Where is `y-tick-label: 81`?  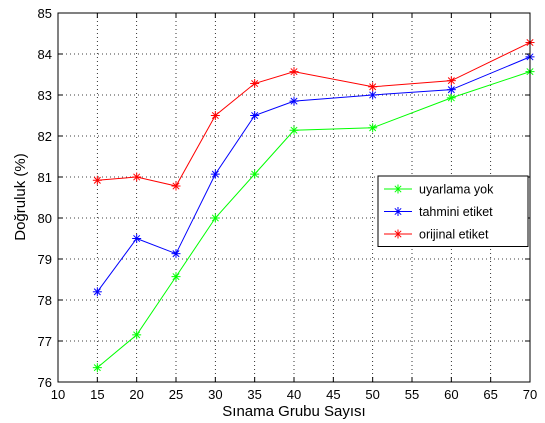
y-tick-label: 81 is located at coordinates (45, 177).